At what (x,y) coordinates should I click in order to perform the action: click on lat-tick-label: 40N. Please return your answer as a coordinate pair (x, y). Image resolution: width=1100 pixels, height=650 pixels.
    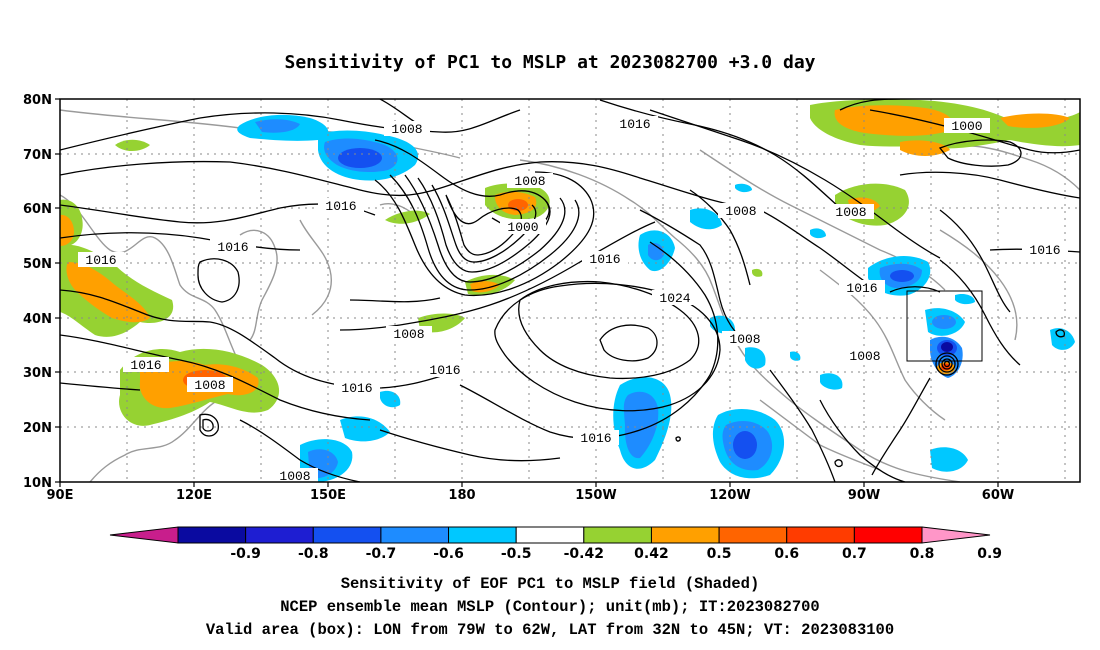
    Looking at the image, I should click on (37, 319).